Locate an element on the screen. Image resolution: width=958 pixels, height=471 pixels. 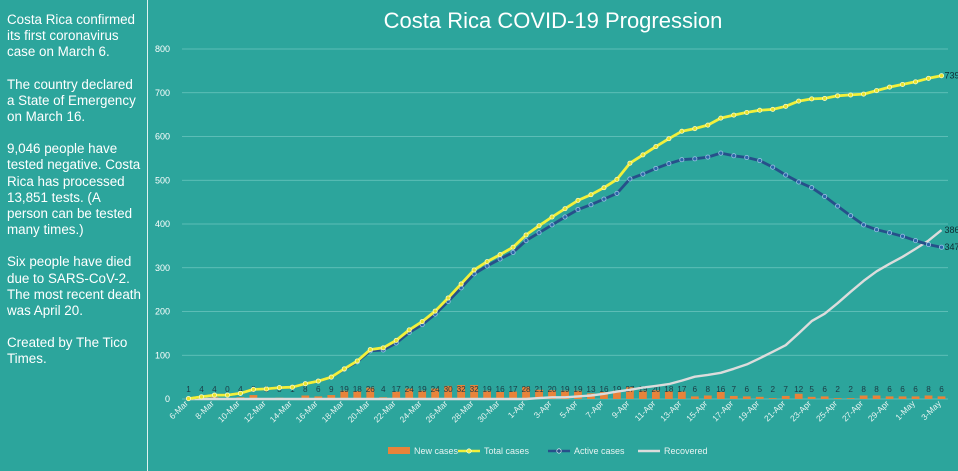
new-cases-data-label: 7 is located at coordinates (785, 389).